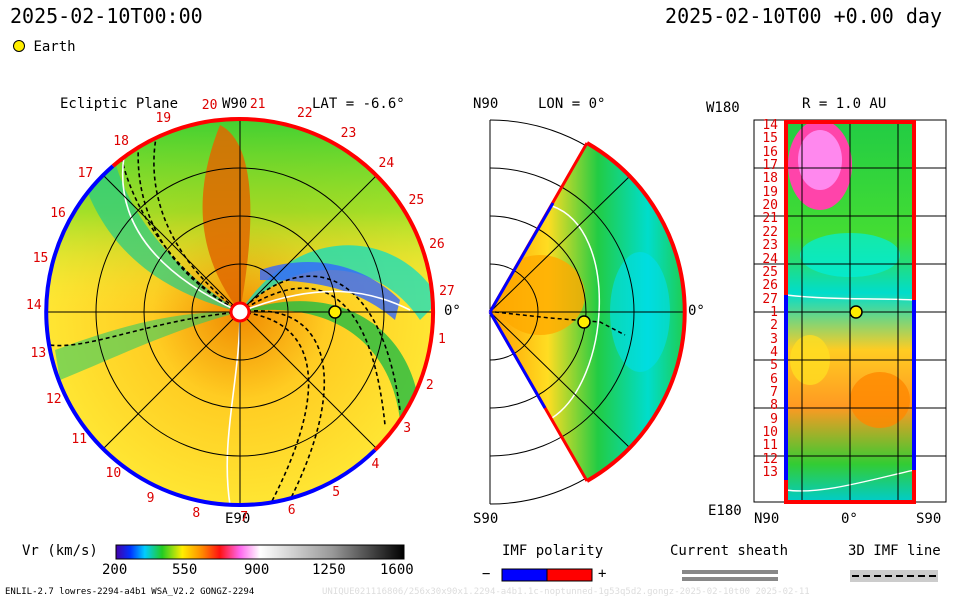  I want to click on imf-polarity-plus: +, so click(602, 574).